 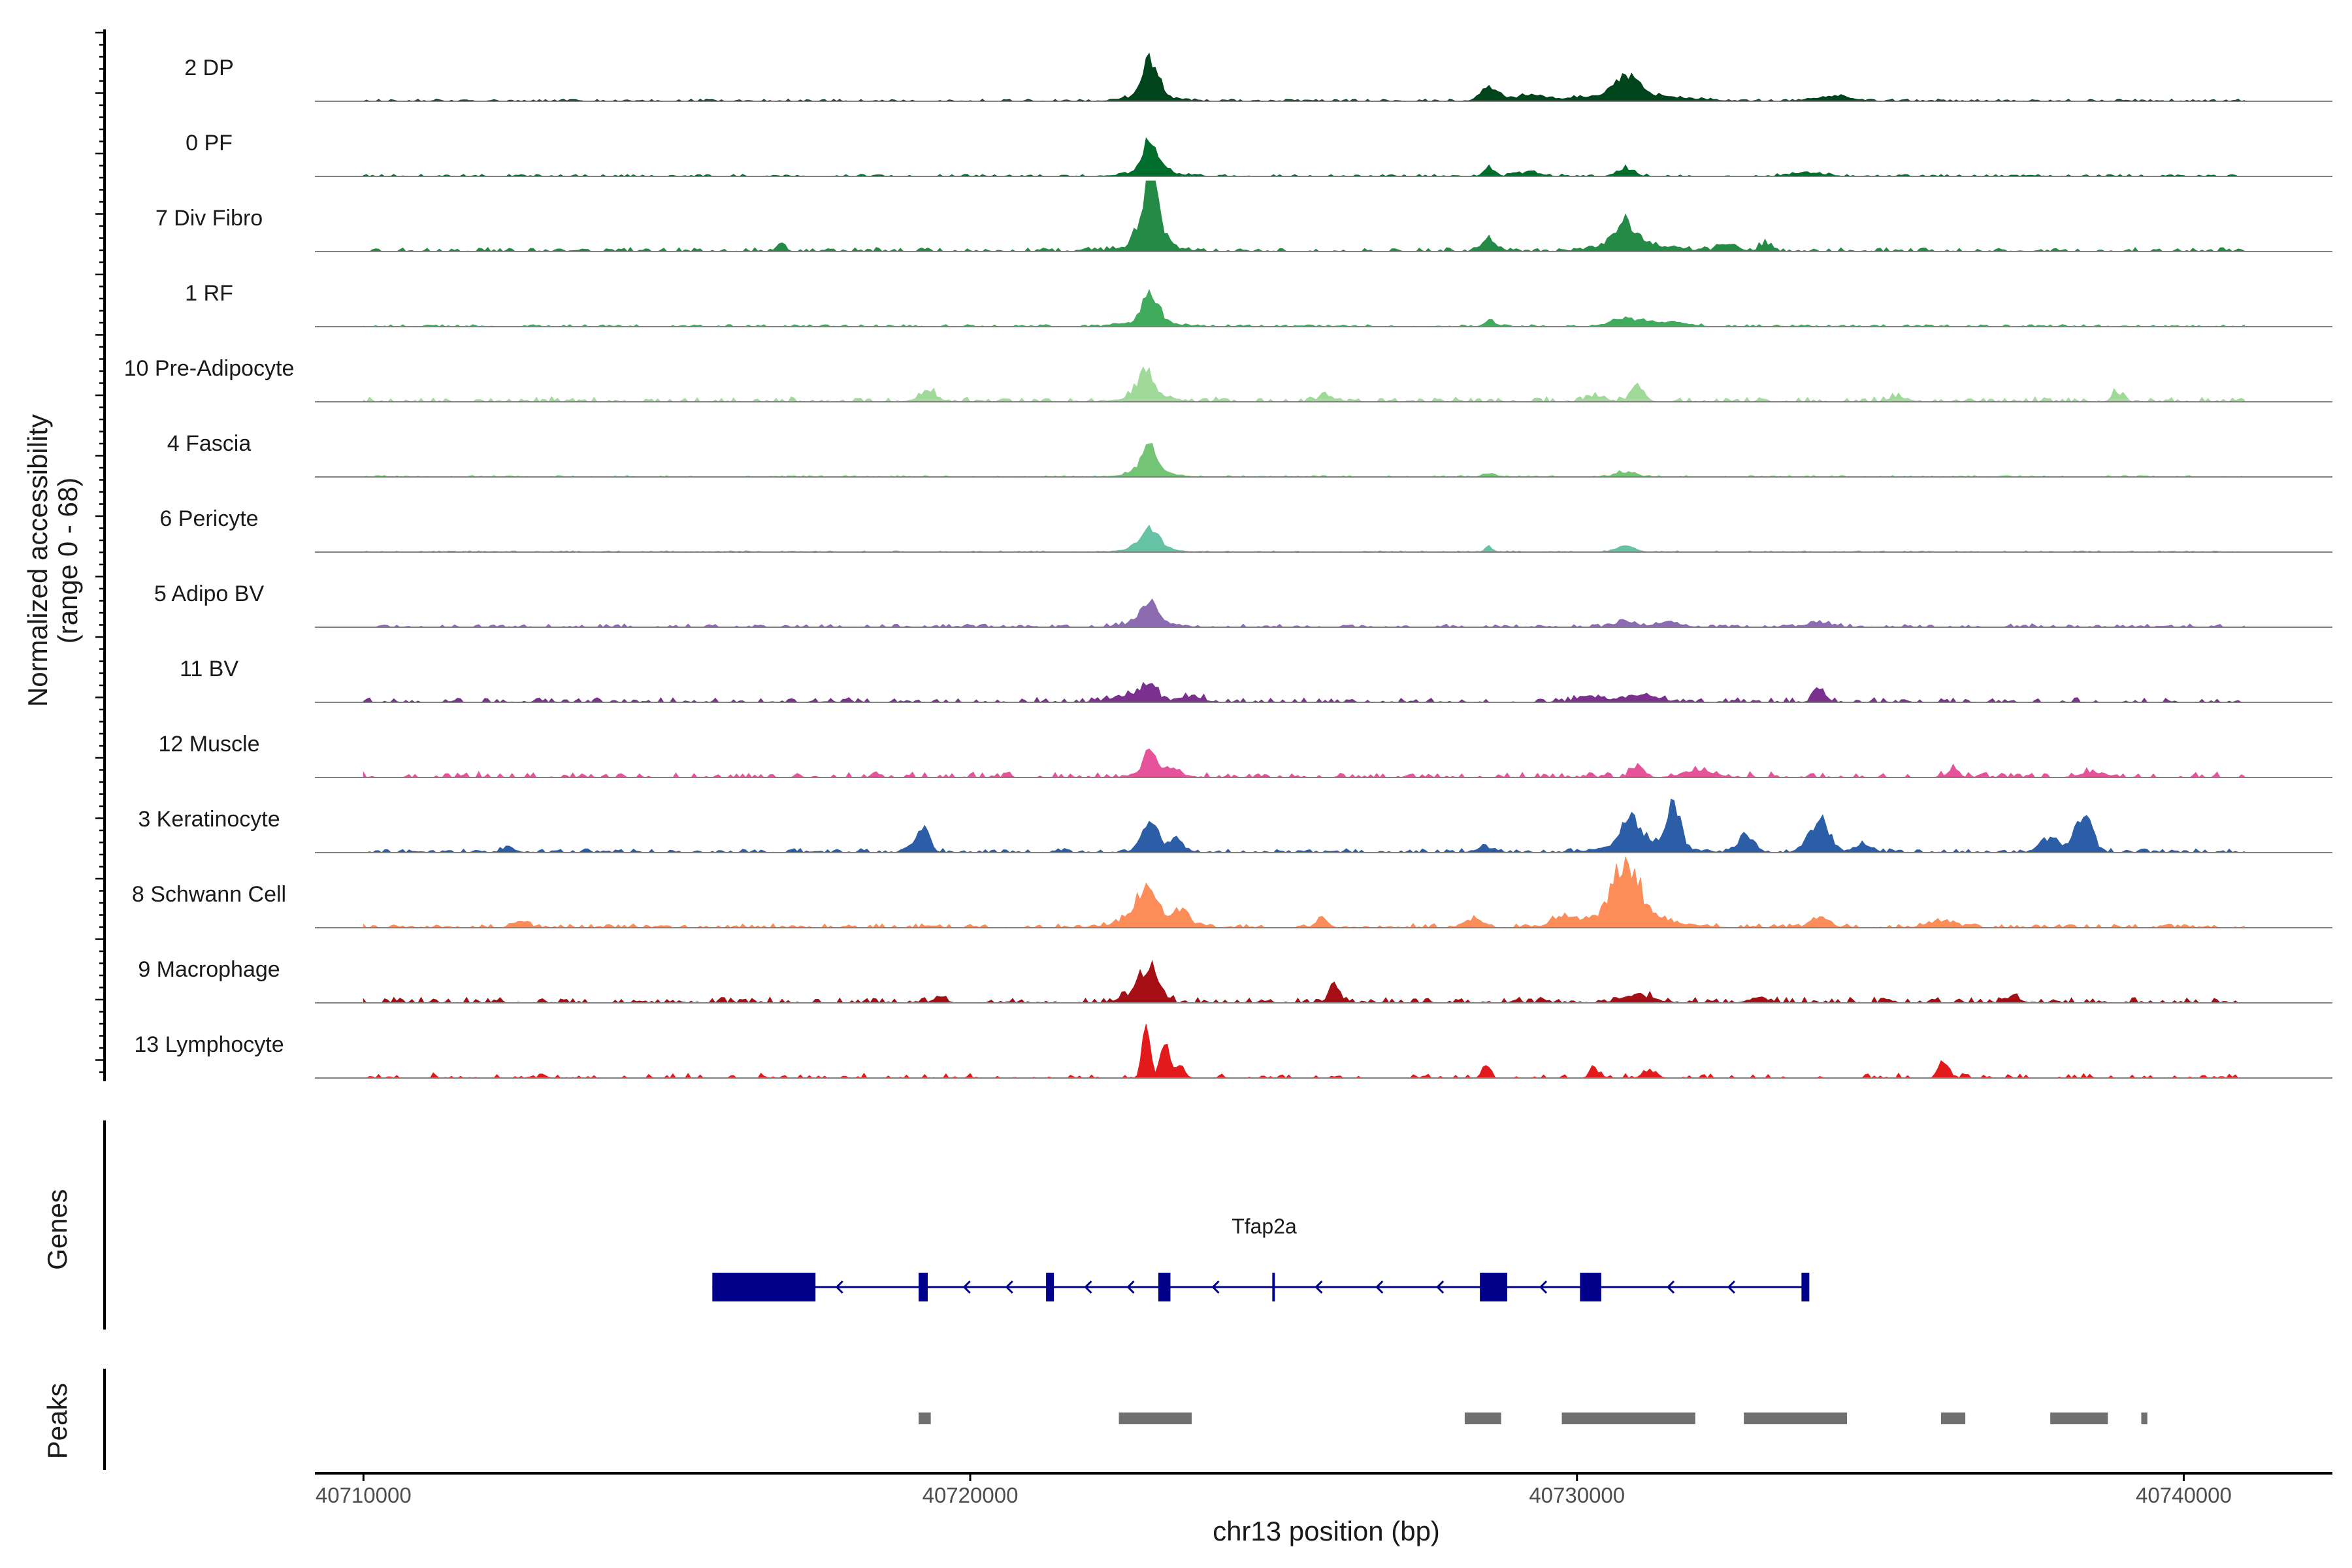 What do you see at coordinates (209, 593) in the screenshot?
I see `track-label: 5 Adipo BV` at bounding box center [209, 593].